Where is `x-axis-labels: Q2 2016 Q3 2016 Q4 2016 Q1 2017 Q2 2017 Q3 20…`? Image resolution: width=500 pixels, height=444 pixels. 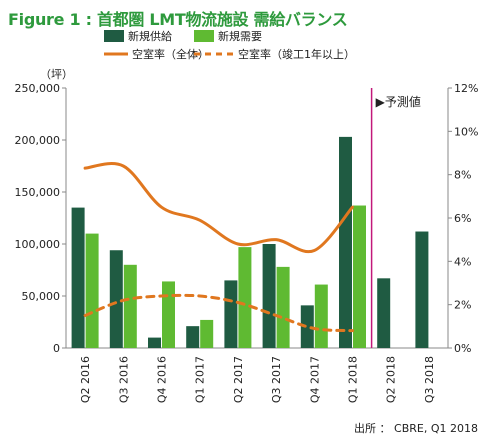
x-axis-labels: Q2 2016 Q3 2016 Q4 2016 Q1 2017 Q2 2017 Q3 20… is located at coordinates (257, 379).